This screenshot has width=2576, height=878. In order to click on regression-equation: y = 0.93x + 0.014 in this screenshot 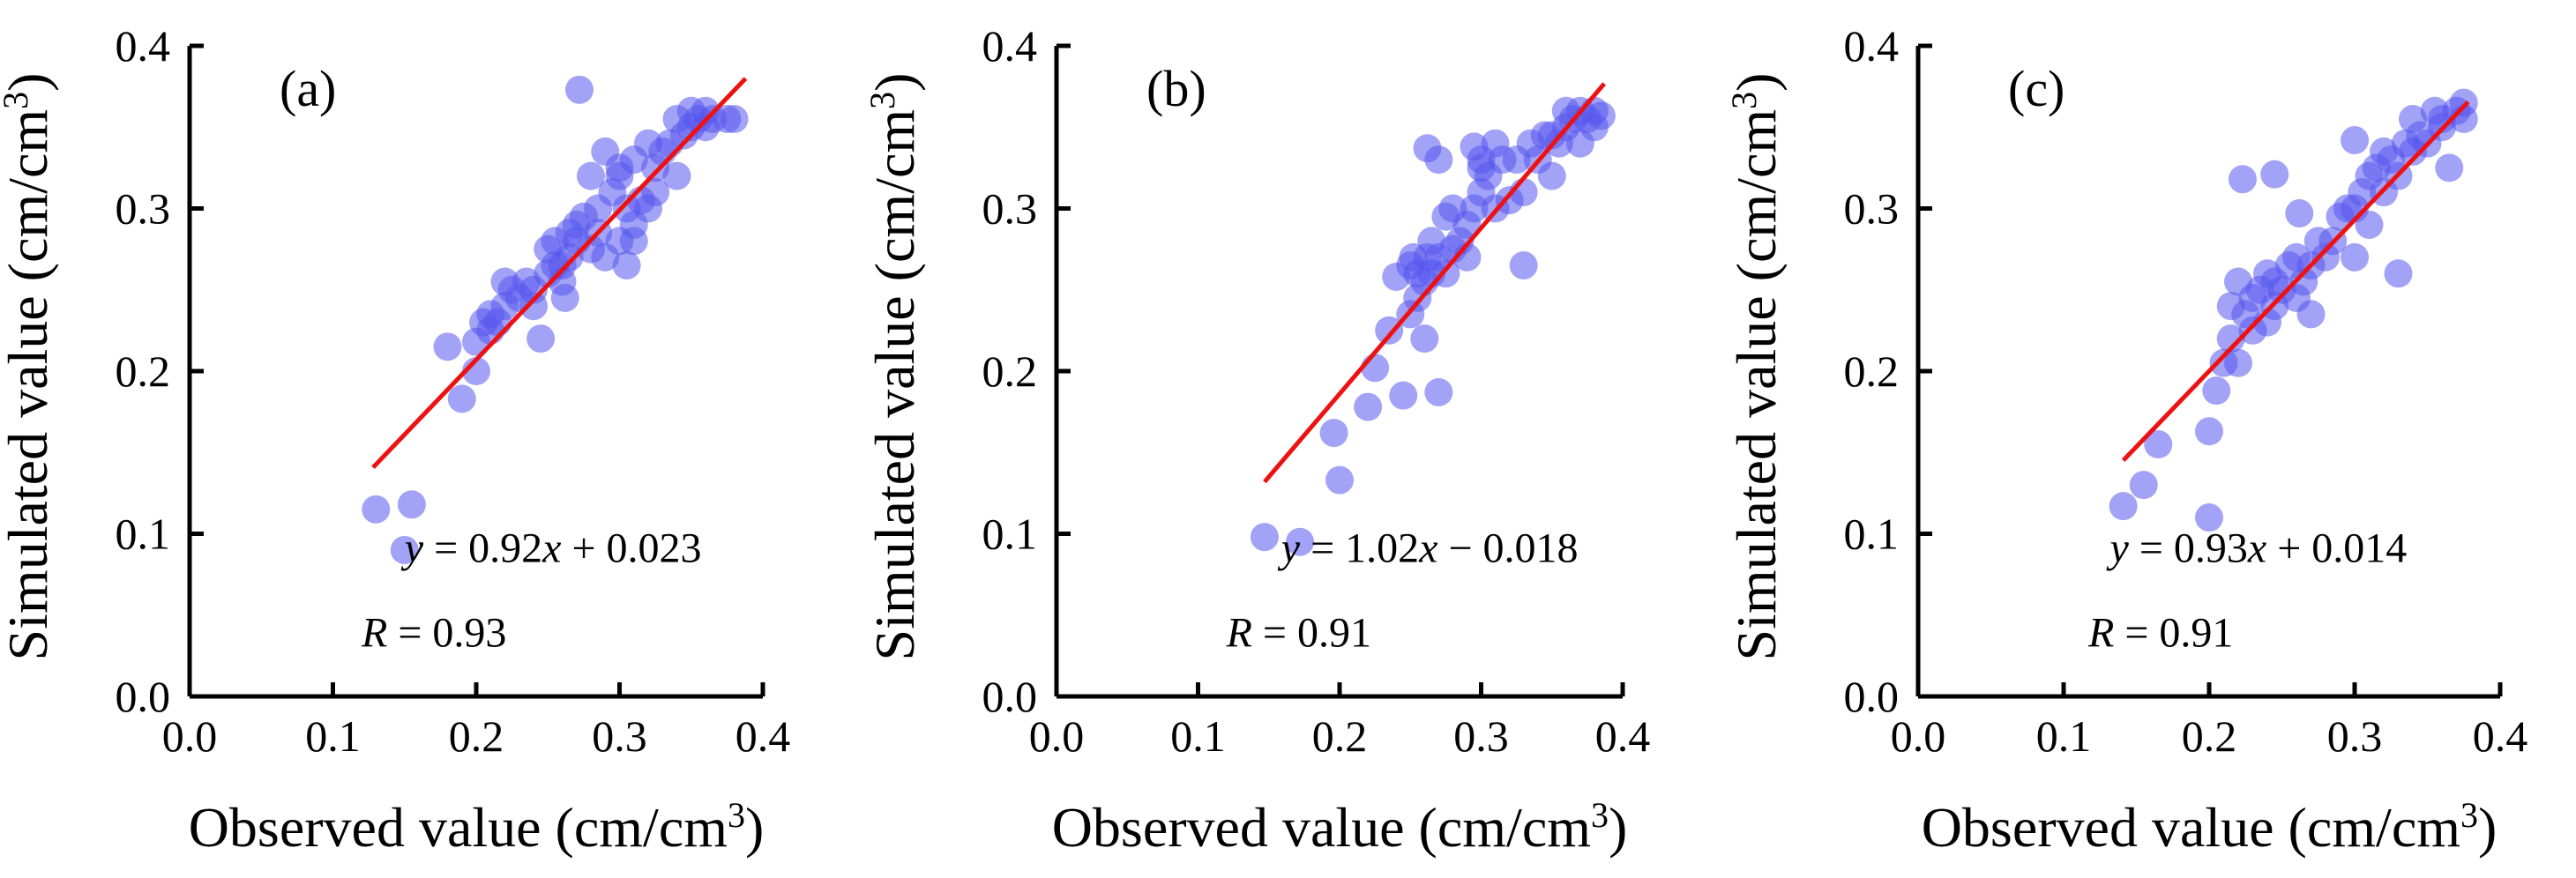, I will do `click(2257, 548)`.